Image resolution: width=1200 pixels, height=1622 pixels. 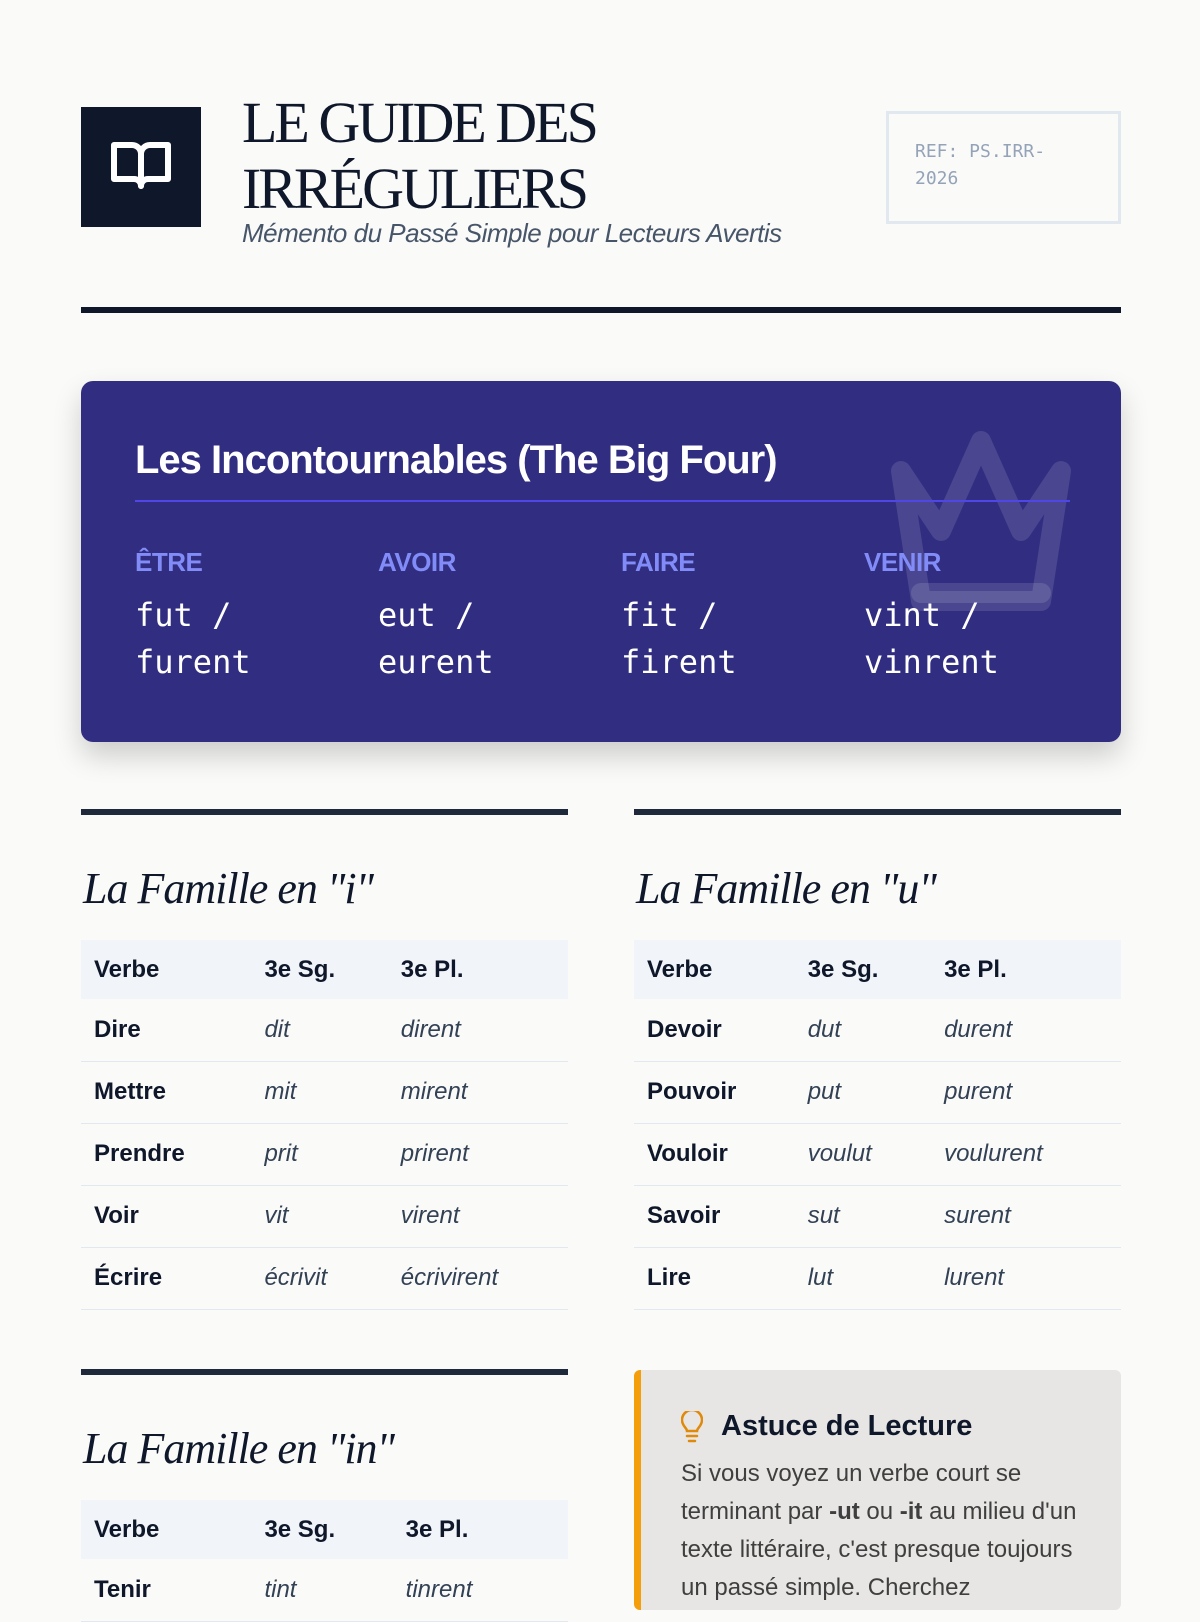 I want to click on table-row: Lire lut lurent, so click(x=877, y=1278).